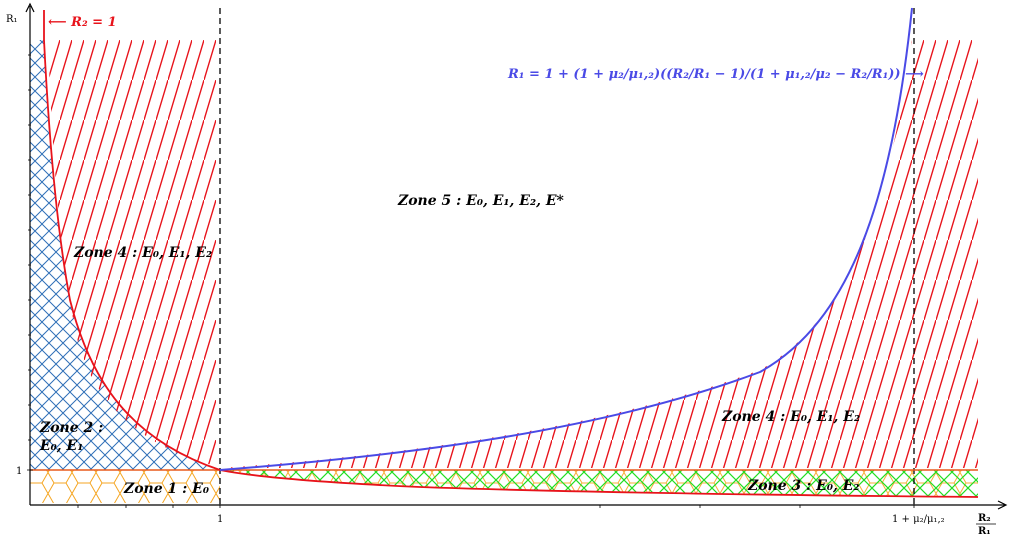 Image resolution: width=1013 pixels, height=536 pixels. I want to click on zone4-left-label: Zone 4 : E₀, E₁, E₂, so click(142, 253).